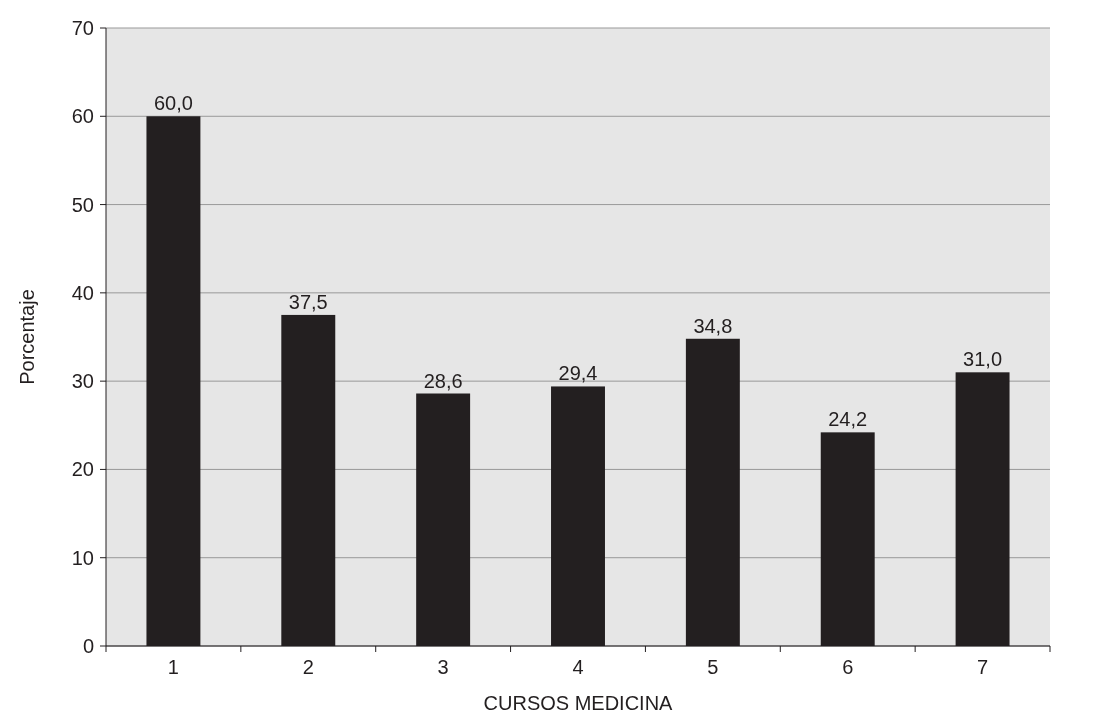  What do you see at coordinates (82, 381) in the screenshot?
I see `y-tick-label: 30` at bounding box center [82, 381].